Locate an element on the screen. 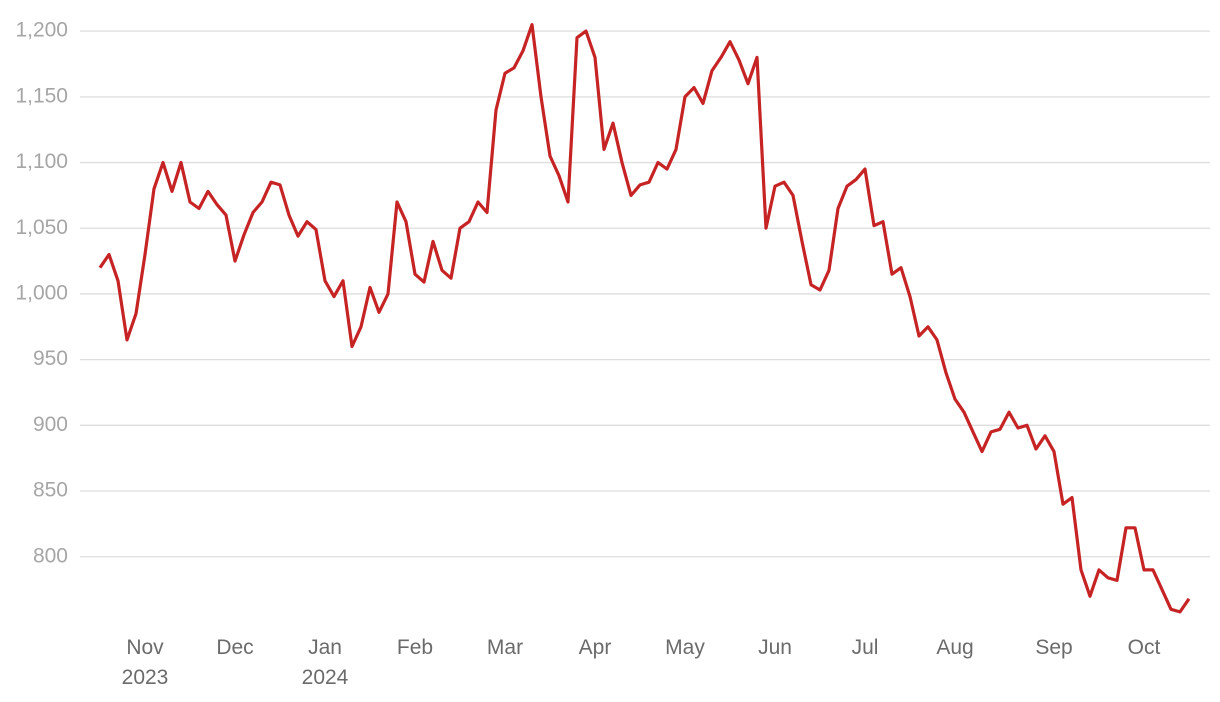 The height and width of the screenshot is (702, 1220). y-tick-label: 800 is located at coordinates (50, 555).